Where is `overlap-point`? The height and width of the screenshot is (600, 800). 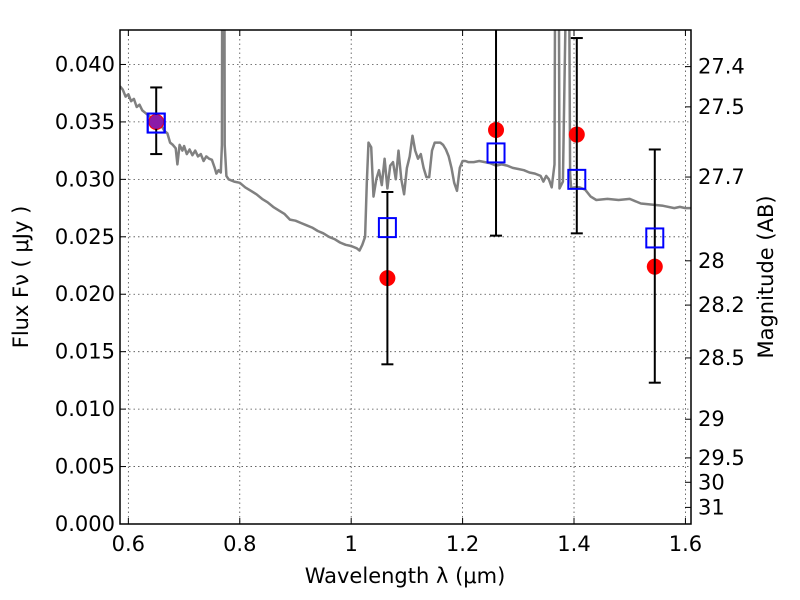 overlap-point is located at coordinates (156, 121).